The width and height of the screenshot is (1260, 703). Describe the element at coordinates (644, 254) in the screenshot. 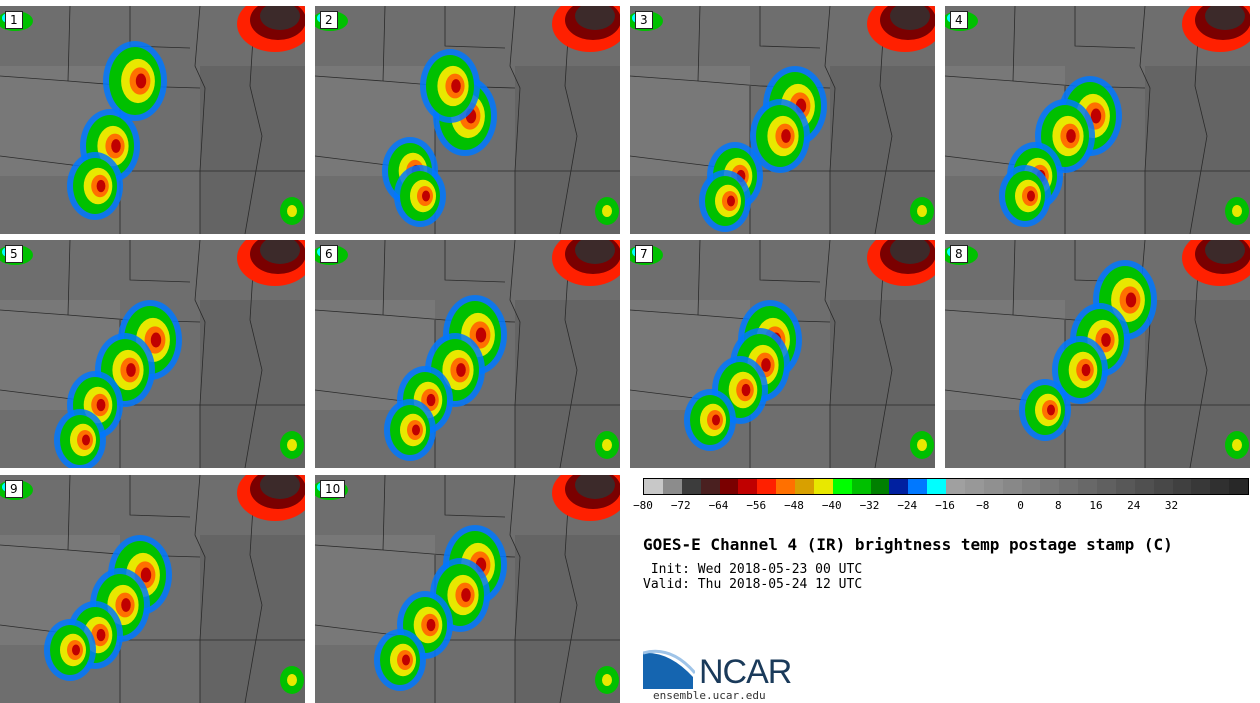

I see `panel-member-label: 7` at that location.